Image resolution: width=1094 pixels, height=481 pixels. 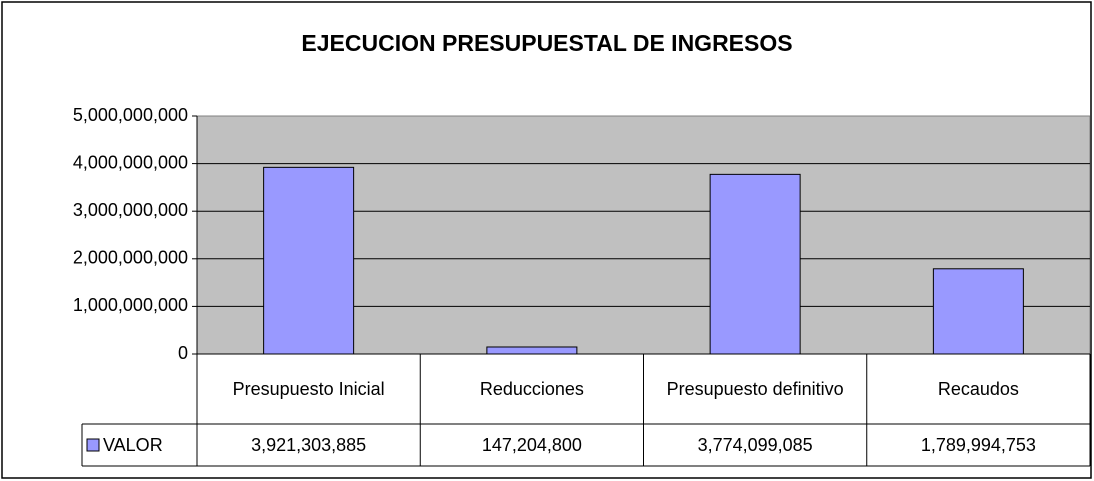 I want to click on table-value: 147,204,800, so click(x=532, y=445).